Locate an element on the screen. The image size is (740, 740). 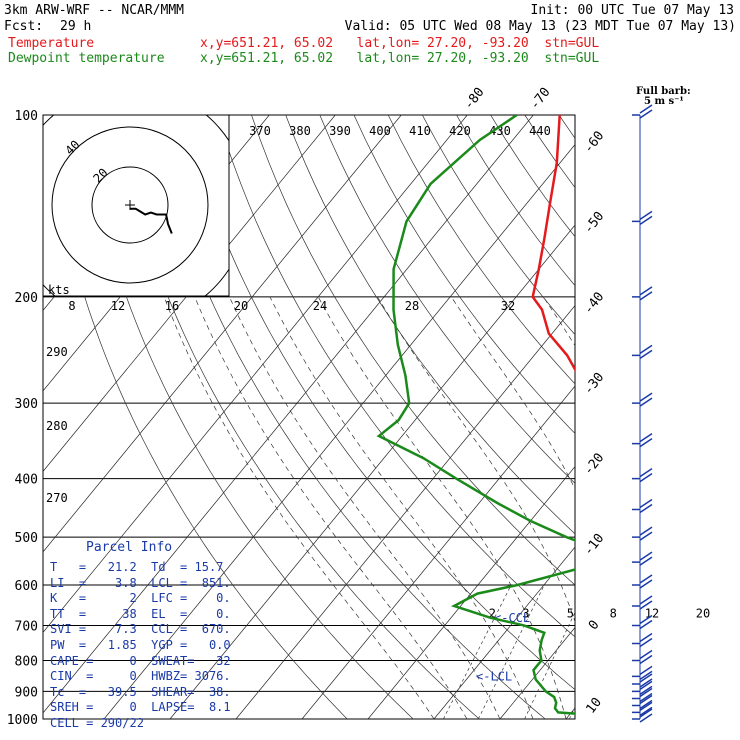
hodograph-axis-label: 24 is located at coordinates (320, 306).